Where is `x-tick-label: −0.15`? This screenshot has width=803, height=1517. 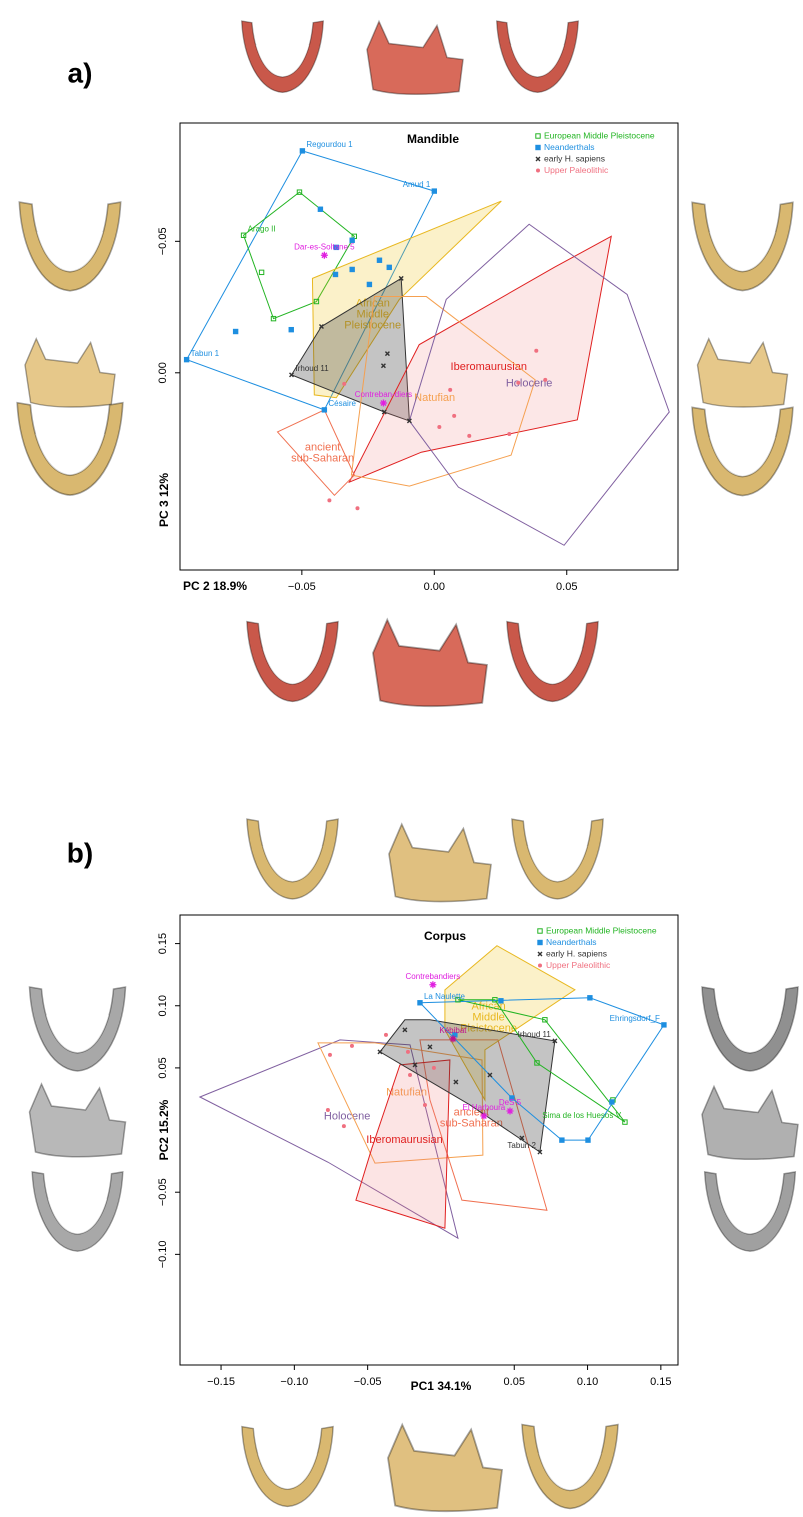 x-tick-label: −0.15 is located at coordinates (221, 1382).